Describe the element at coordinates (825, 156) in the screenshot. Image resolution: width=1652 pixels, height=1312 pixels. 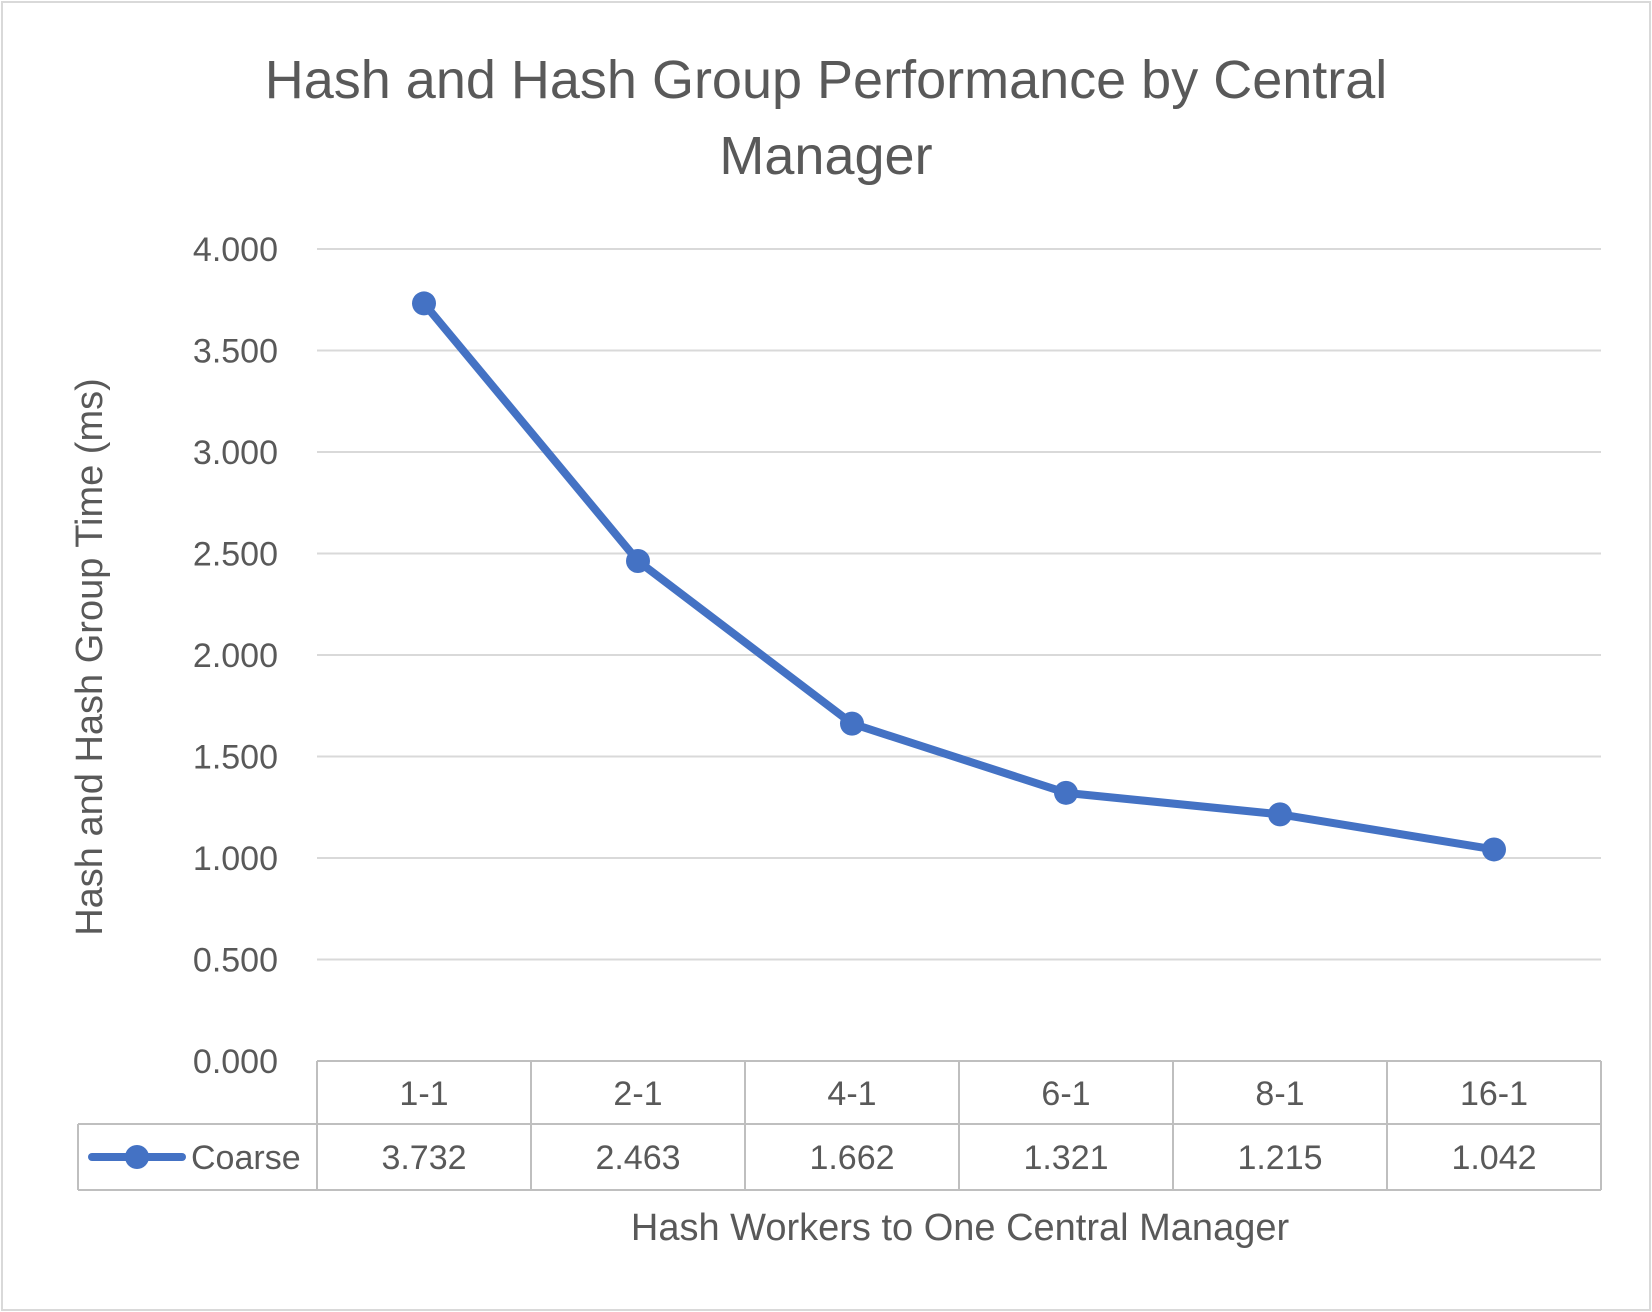
I see `chart-title-line-2: Manager` at that location.